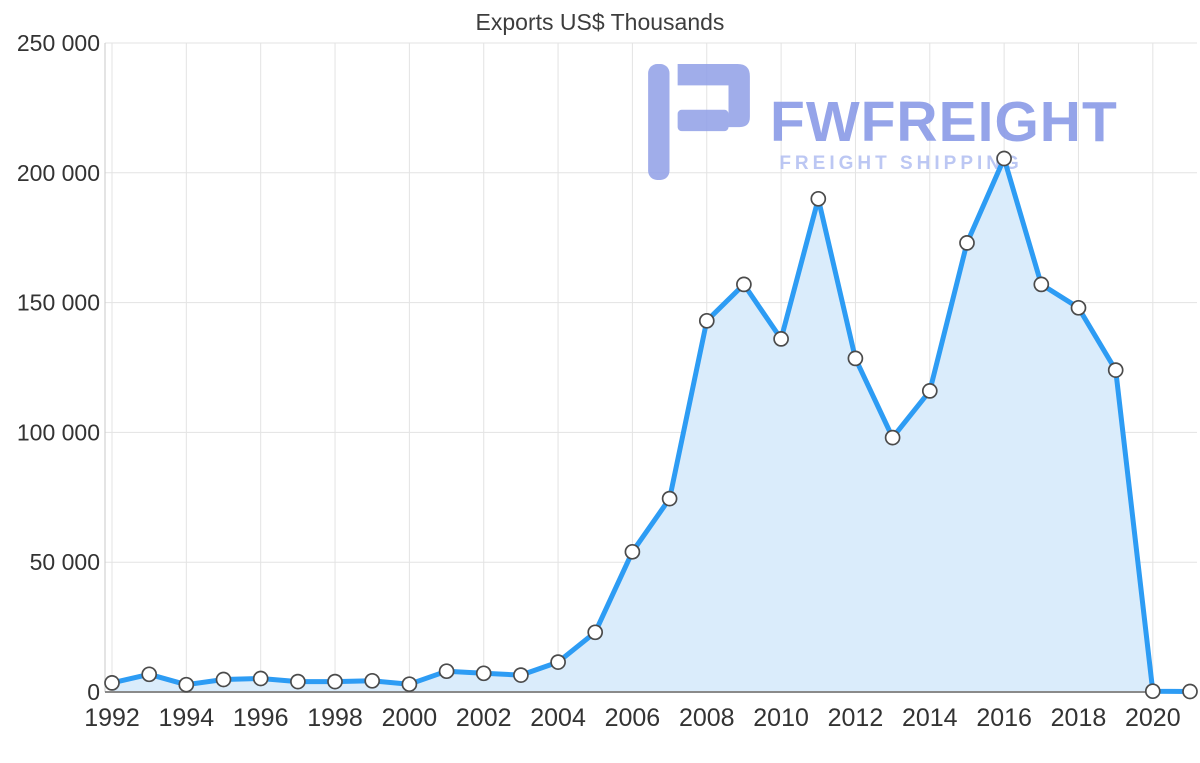 The height and width of the screenshot is (763, 1200). Describe the element at coordinates (65, 562) in the screenshot. I see `y-tick-label: 50 000` at that location.